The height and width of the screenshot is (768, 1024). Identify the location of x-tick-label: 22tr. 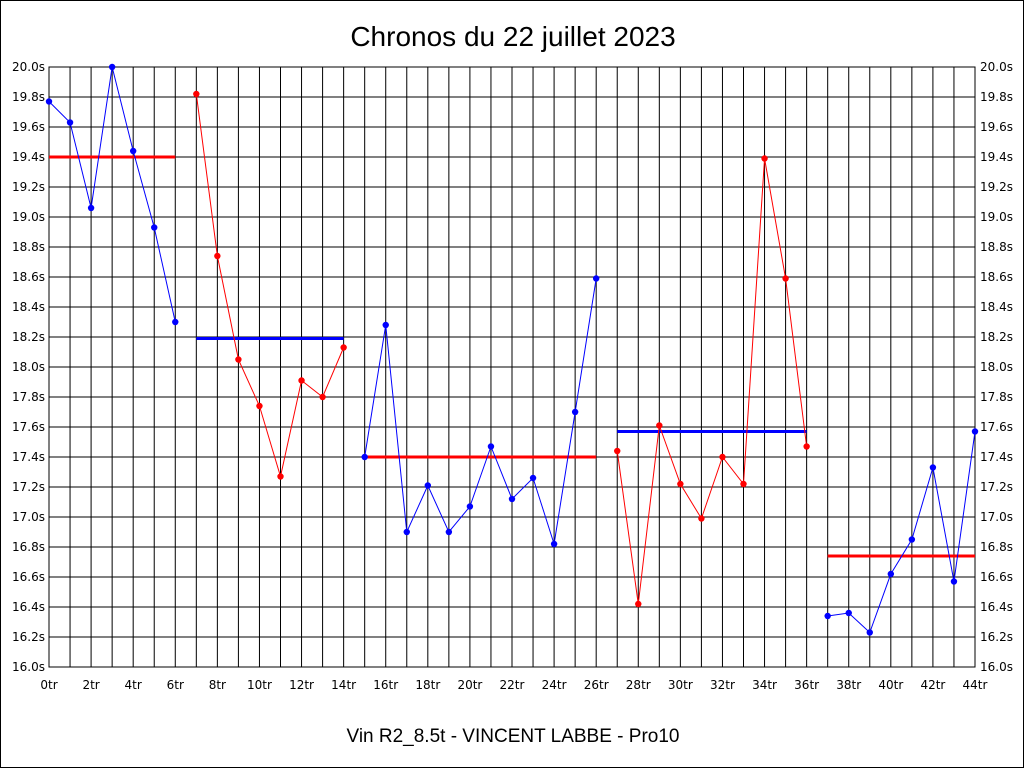
(512, 685).